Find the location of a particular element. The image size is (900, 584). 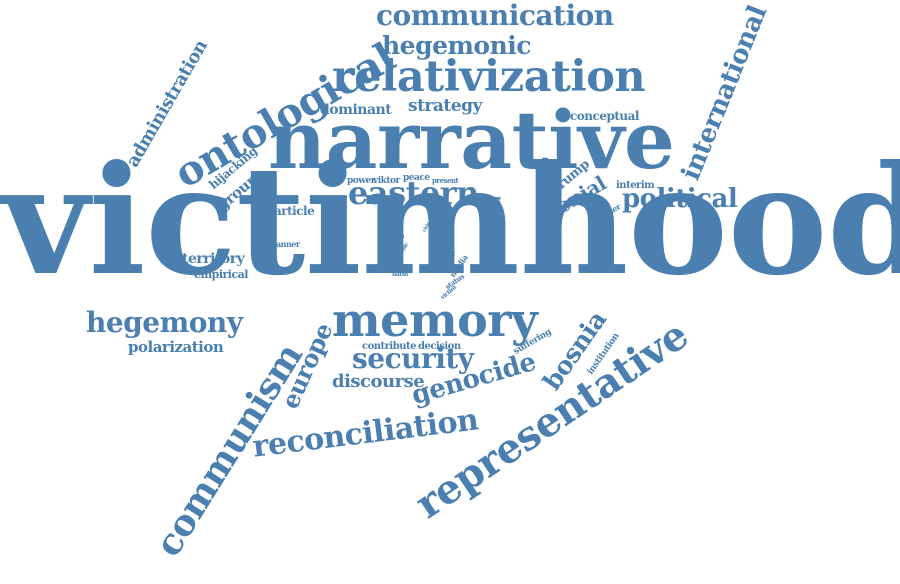

word-present: present is located at coordinates (445, 180).